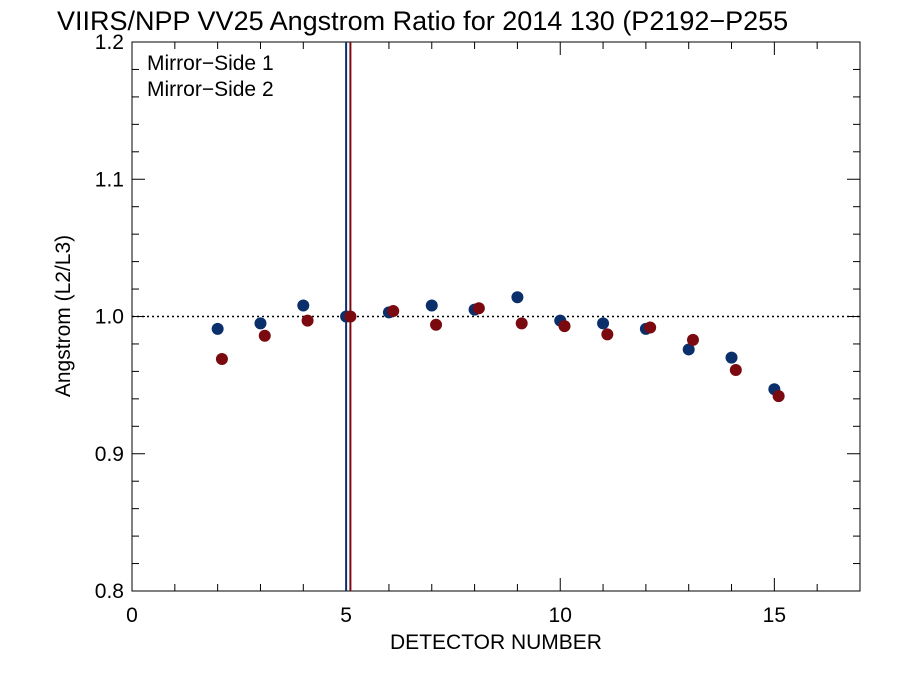  I want to click on x-tick-label: 10, so click(560, 615).